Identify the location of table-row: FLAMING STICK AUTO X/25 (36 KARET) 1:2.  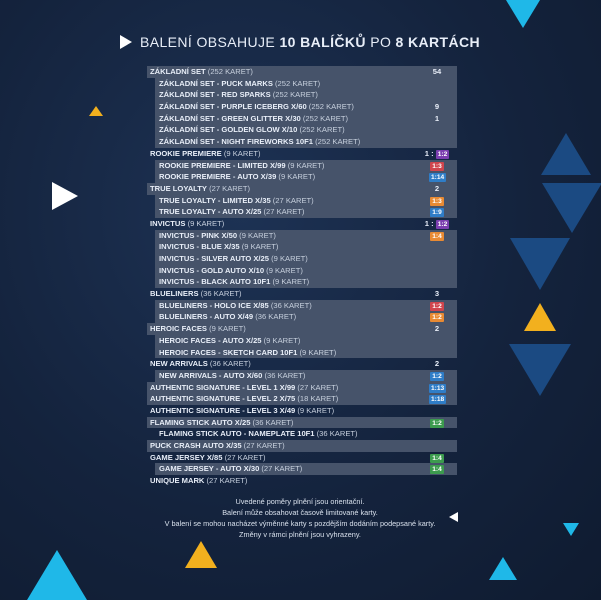
(302, 422).